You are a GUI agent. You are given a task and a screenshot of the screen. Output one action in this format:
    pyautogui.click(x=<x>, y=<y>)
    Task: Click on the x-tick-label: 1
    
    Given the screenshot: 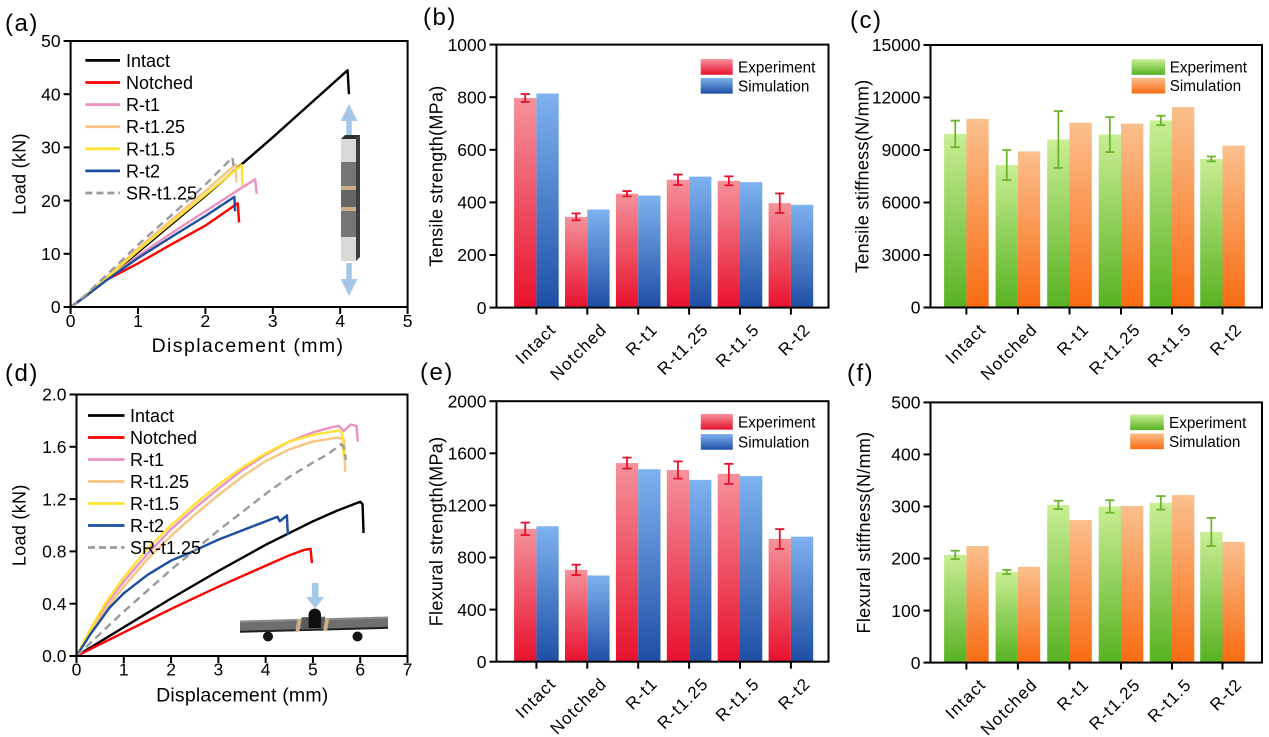 What is the action you would take?
    pyautogui.click(x=138, y=321)
    